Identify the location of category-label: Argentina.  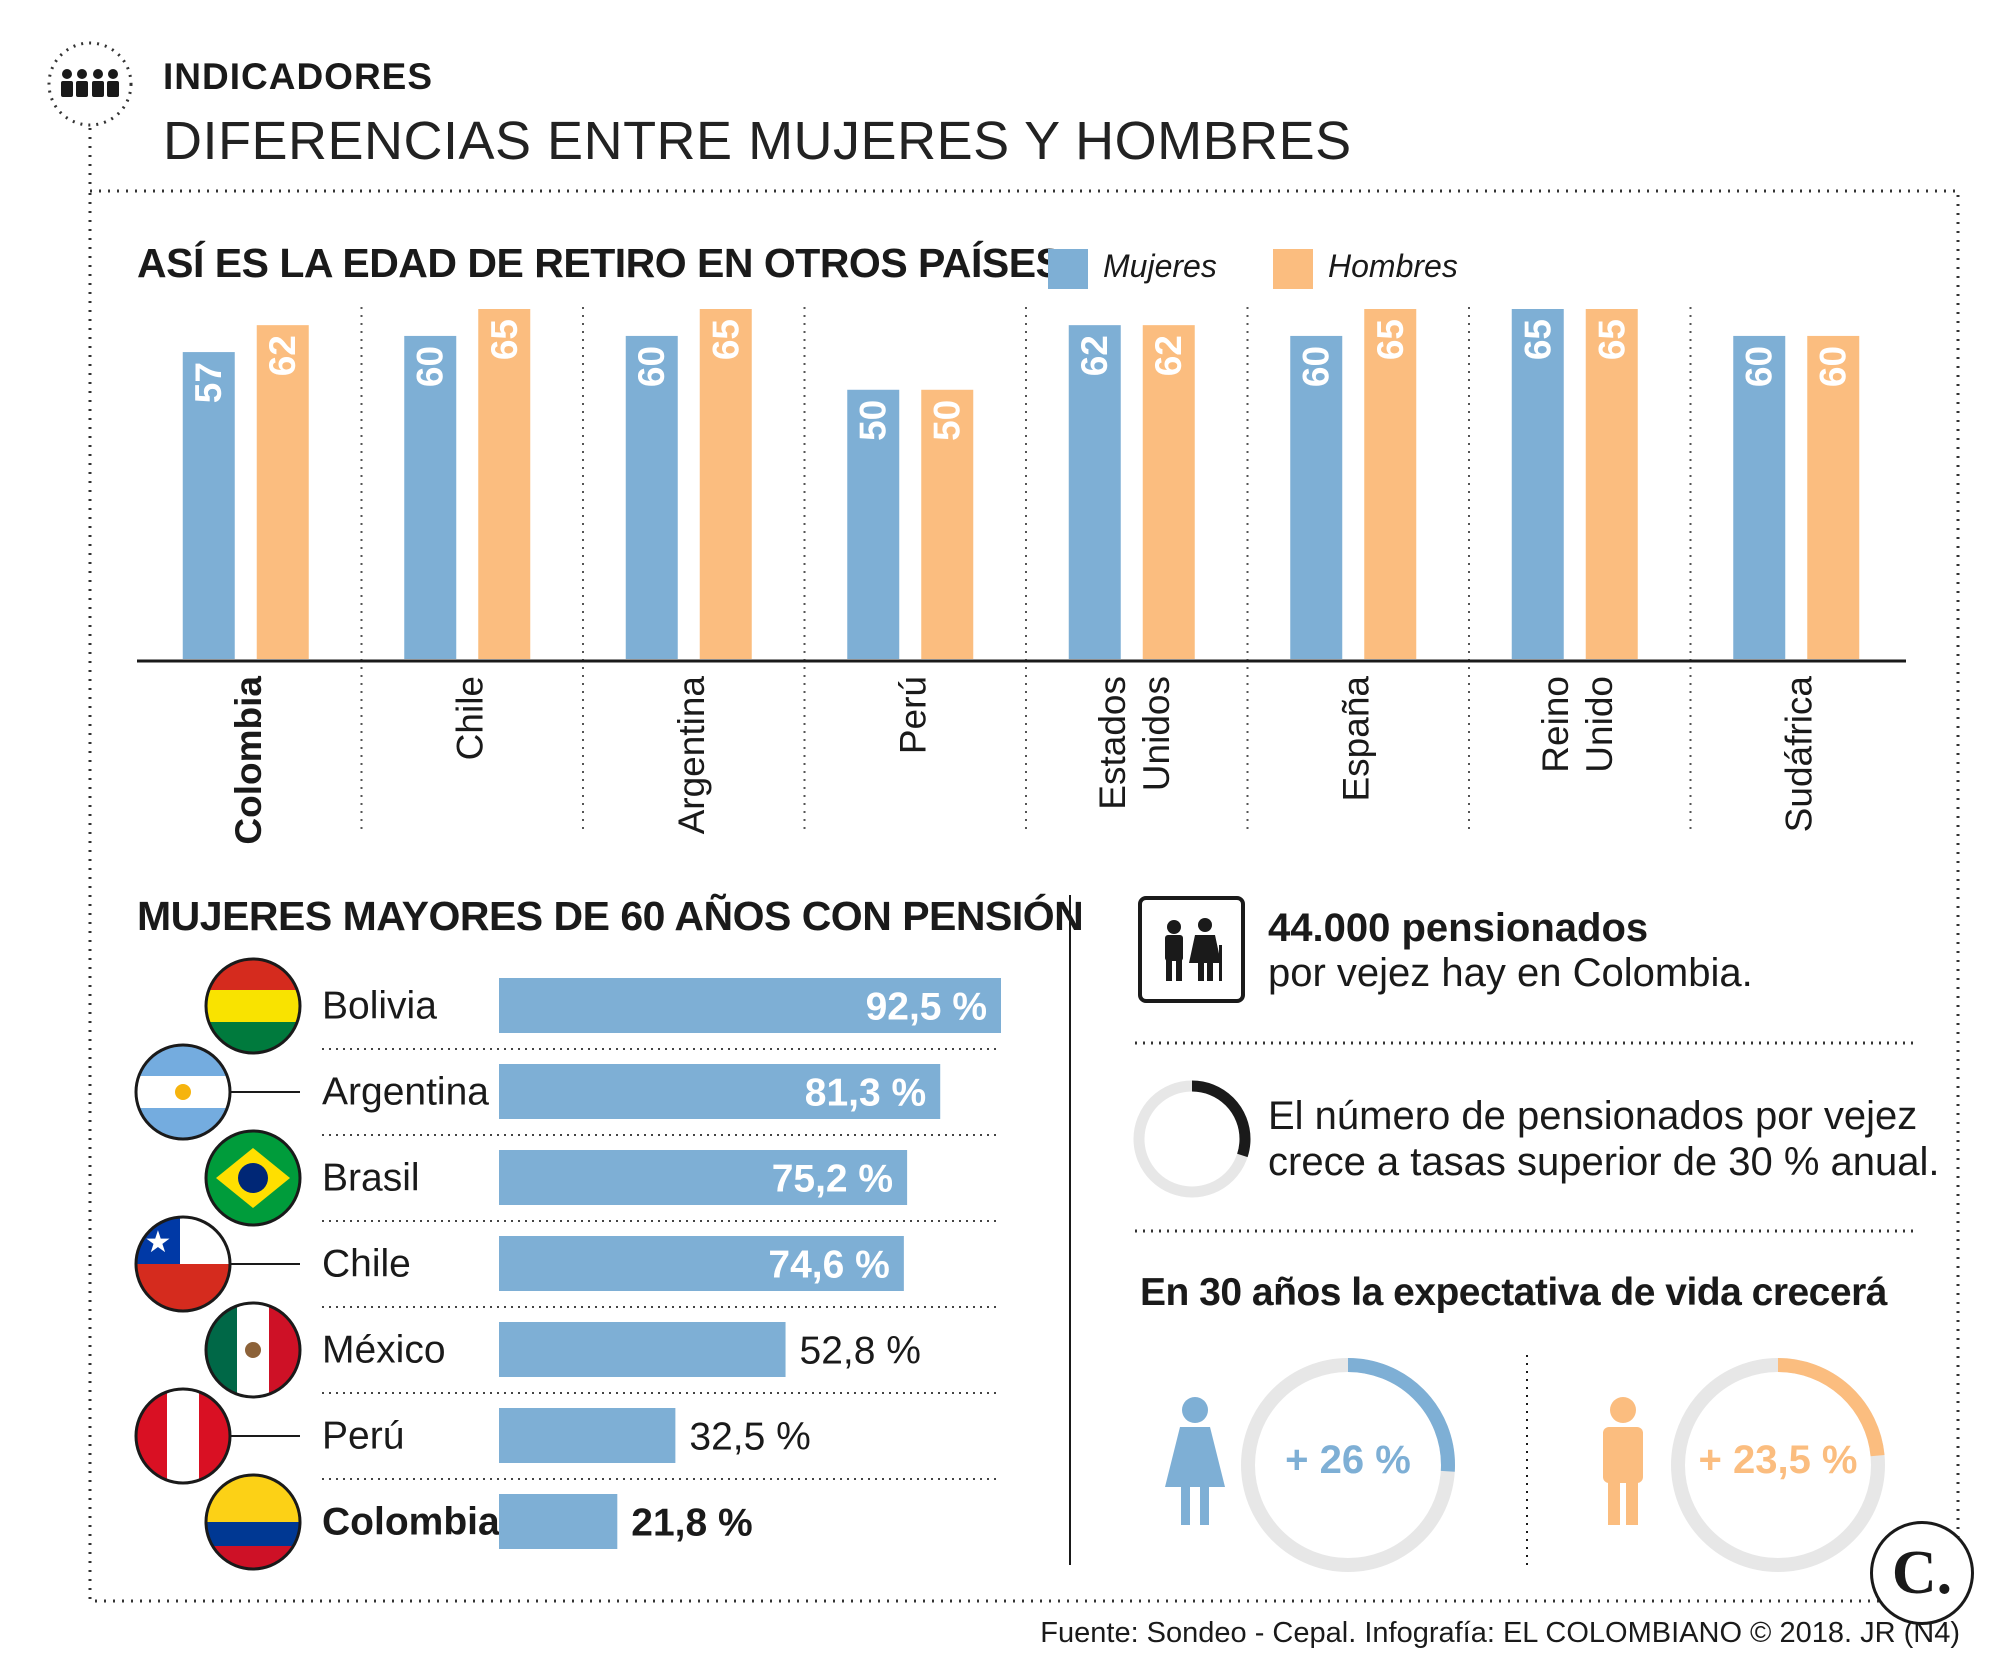
(691, 755).